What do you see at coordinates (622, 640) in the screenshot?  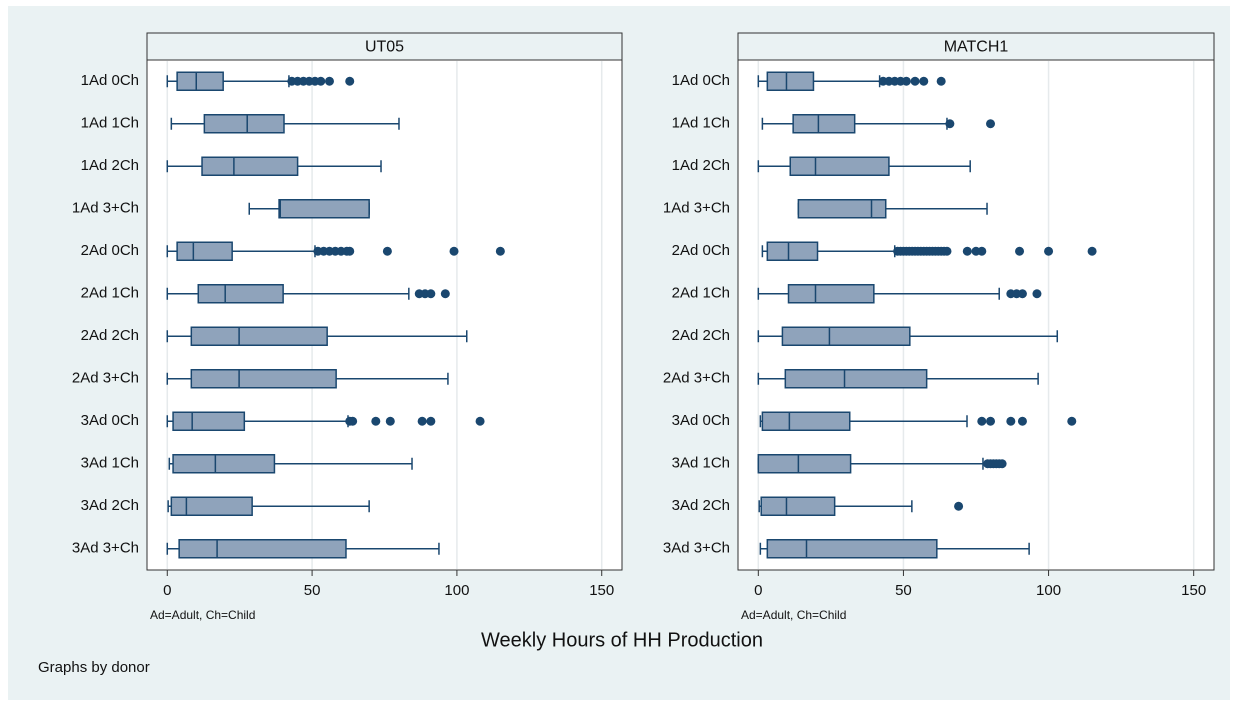 I see `axis-title: Weekly Hours of HH Production` at bounding box center [622, 640].